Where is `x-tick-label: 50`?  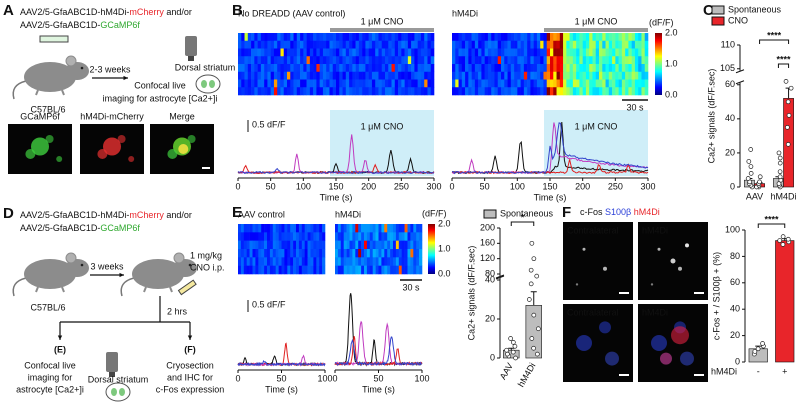 x-tick-label: 50 is located at coordinates (378, 378).